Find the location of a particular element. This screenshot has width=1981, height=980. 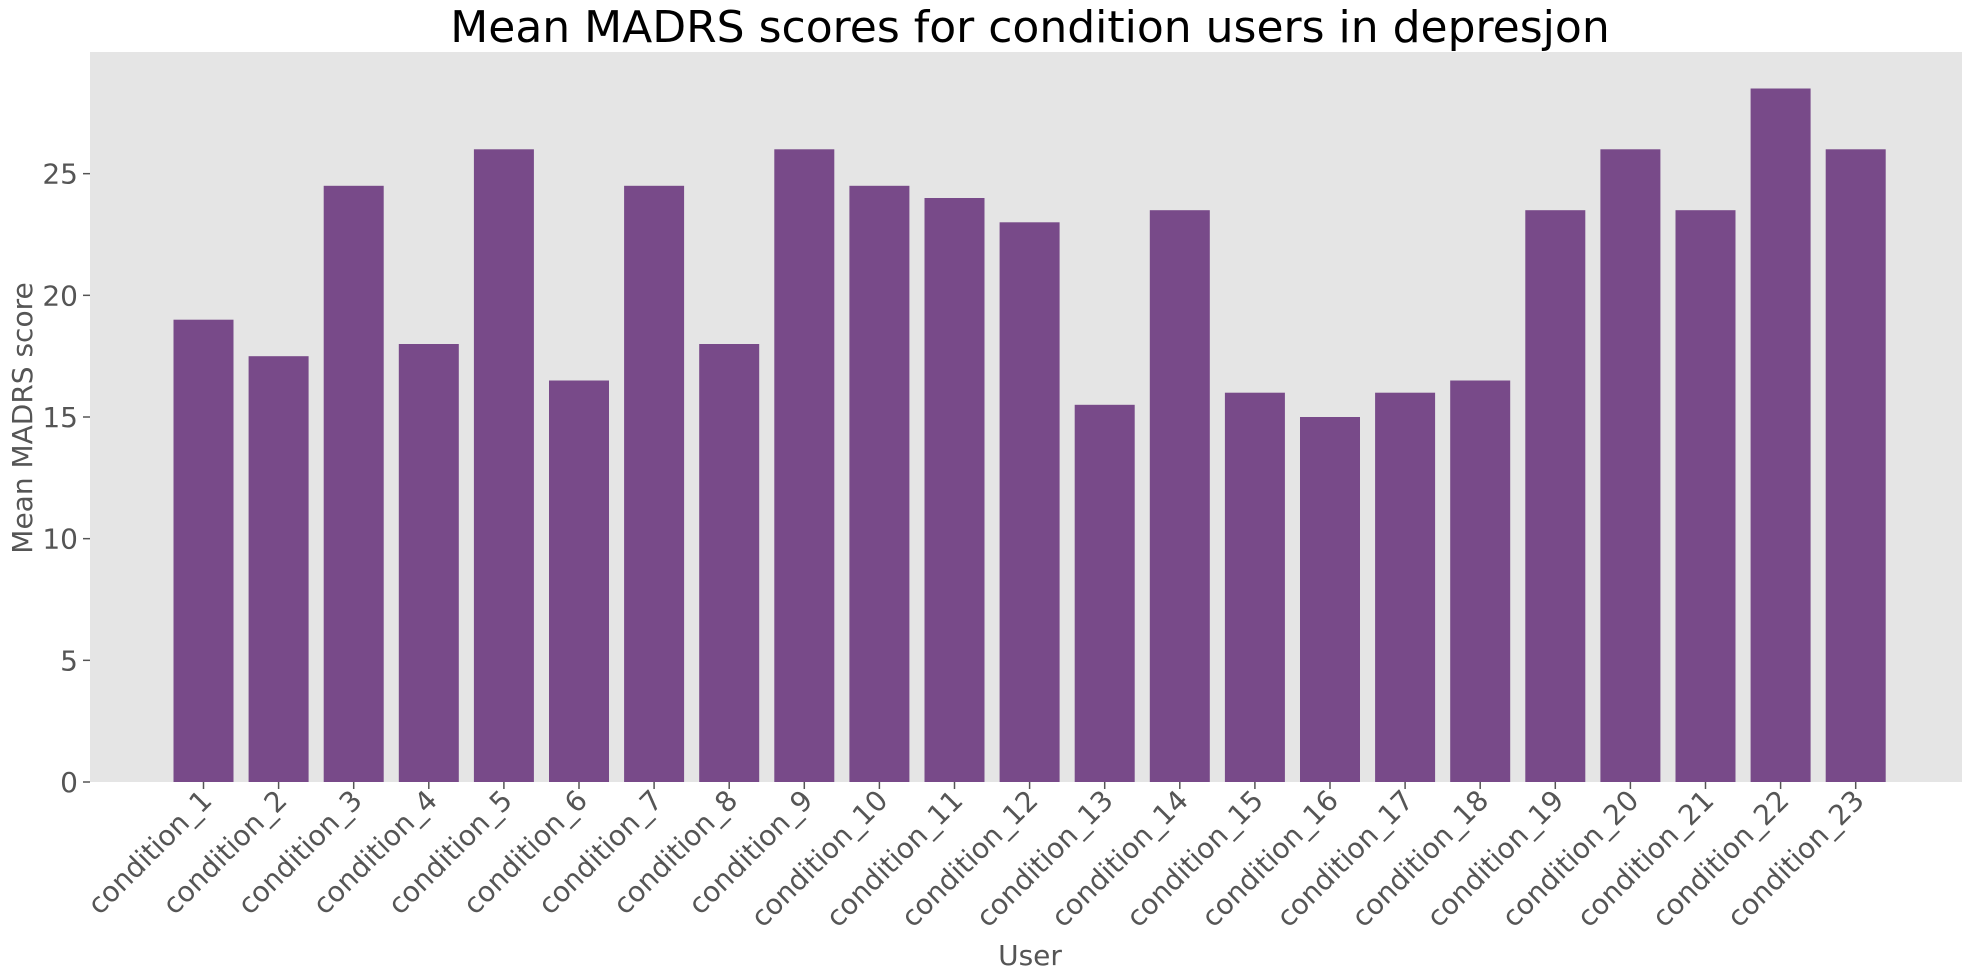

x-axis-label: User is located at coordinates (1030, 955).